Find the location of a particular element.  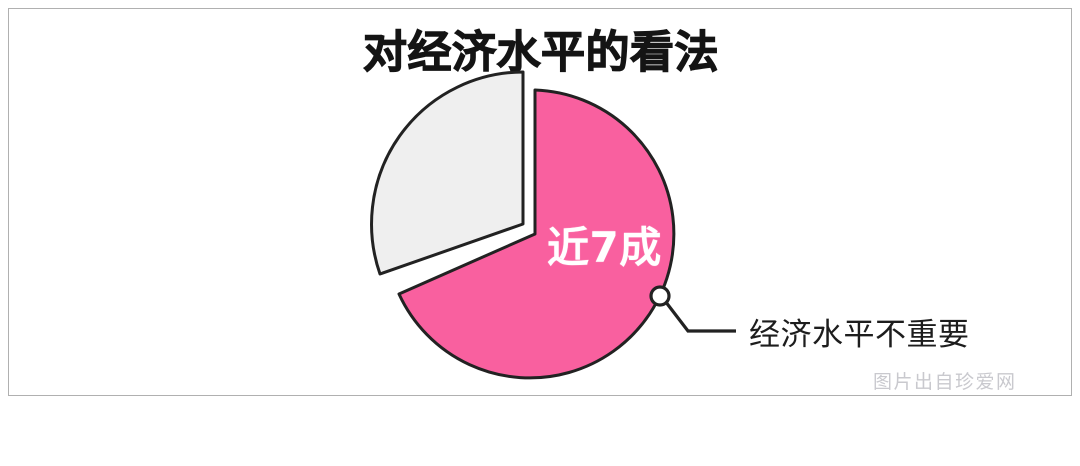

callout-leader-line is located at coordinates (698, 314).